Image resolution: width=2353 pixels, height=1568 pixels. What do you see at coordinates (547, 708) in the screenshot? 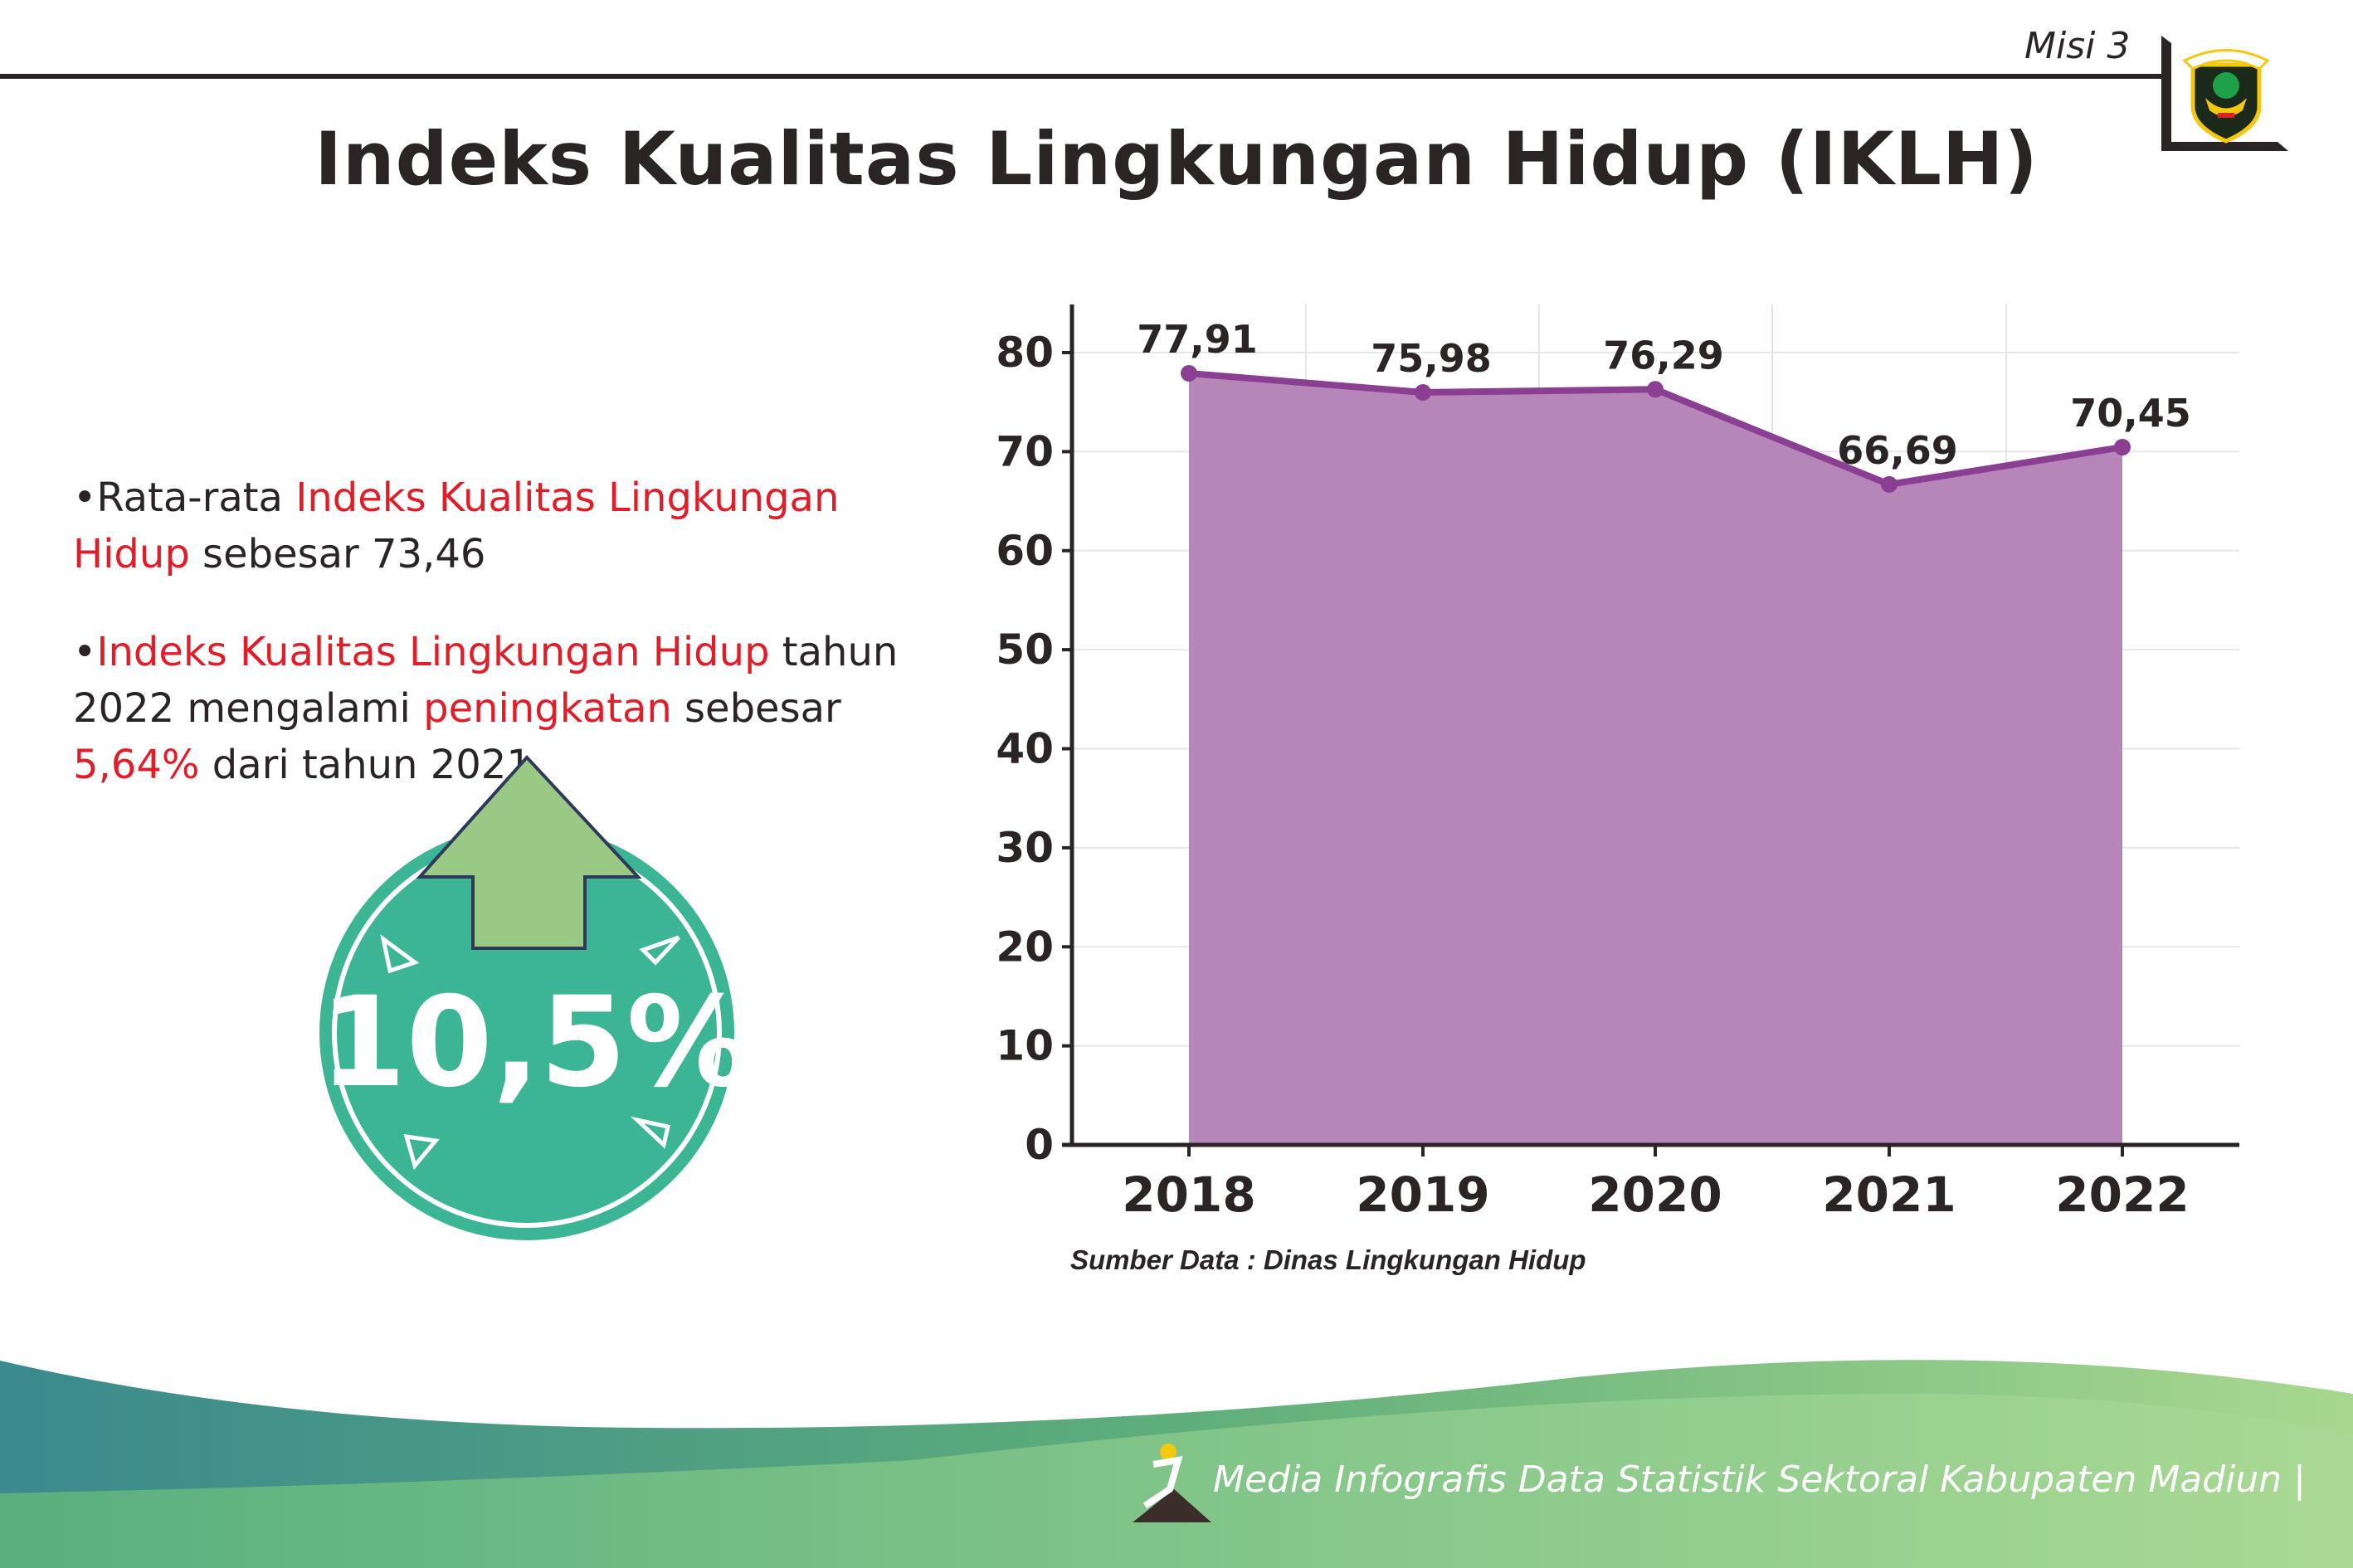
I see `bullet-highlight: peningkatan` at bounding box center [547, 708].